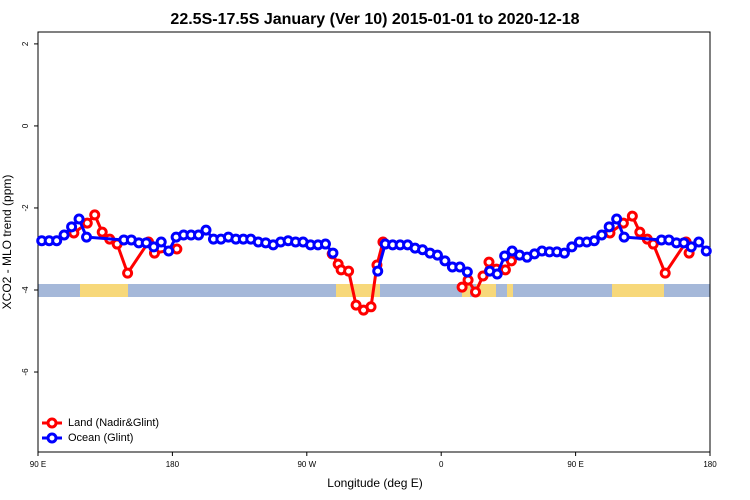 Image resolution: width=750 pixels, height=500 pixels. I want to click on y-axis-label: XCO2 - MLO trend (ppm), so click(7, 242).